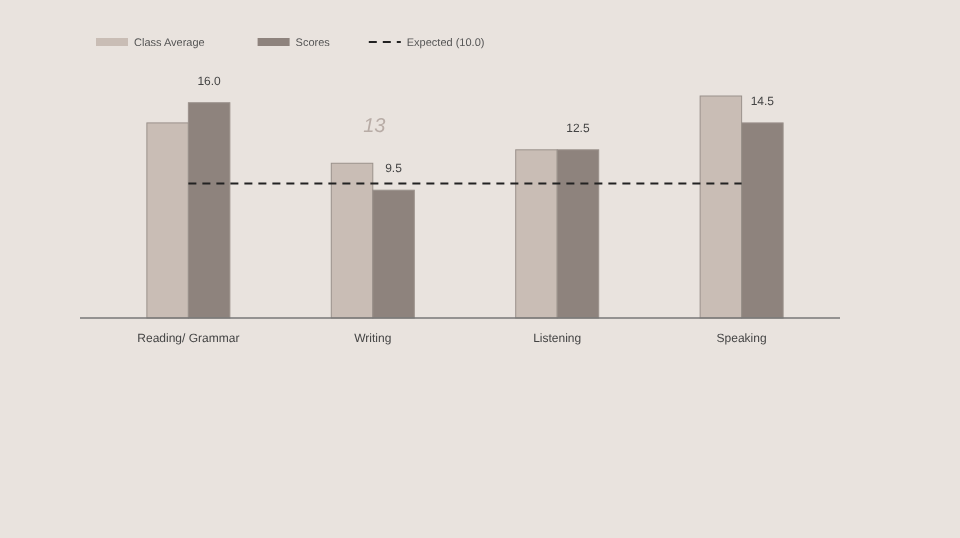 The width and height of the screenshot is (960, 538). I want to click on annotation: 13, so click(375, 127).